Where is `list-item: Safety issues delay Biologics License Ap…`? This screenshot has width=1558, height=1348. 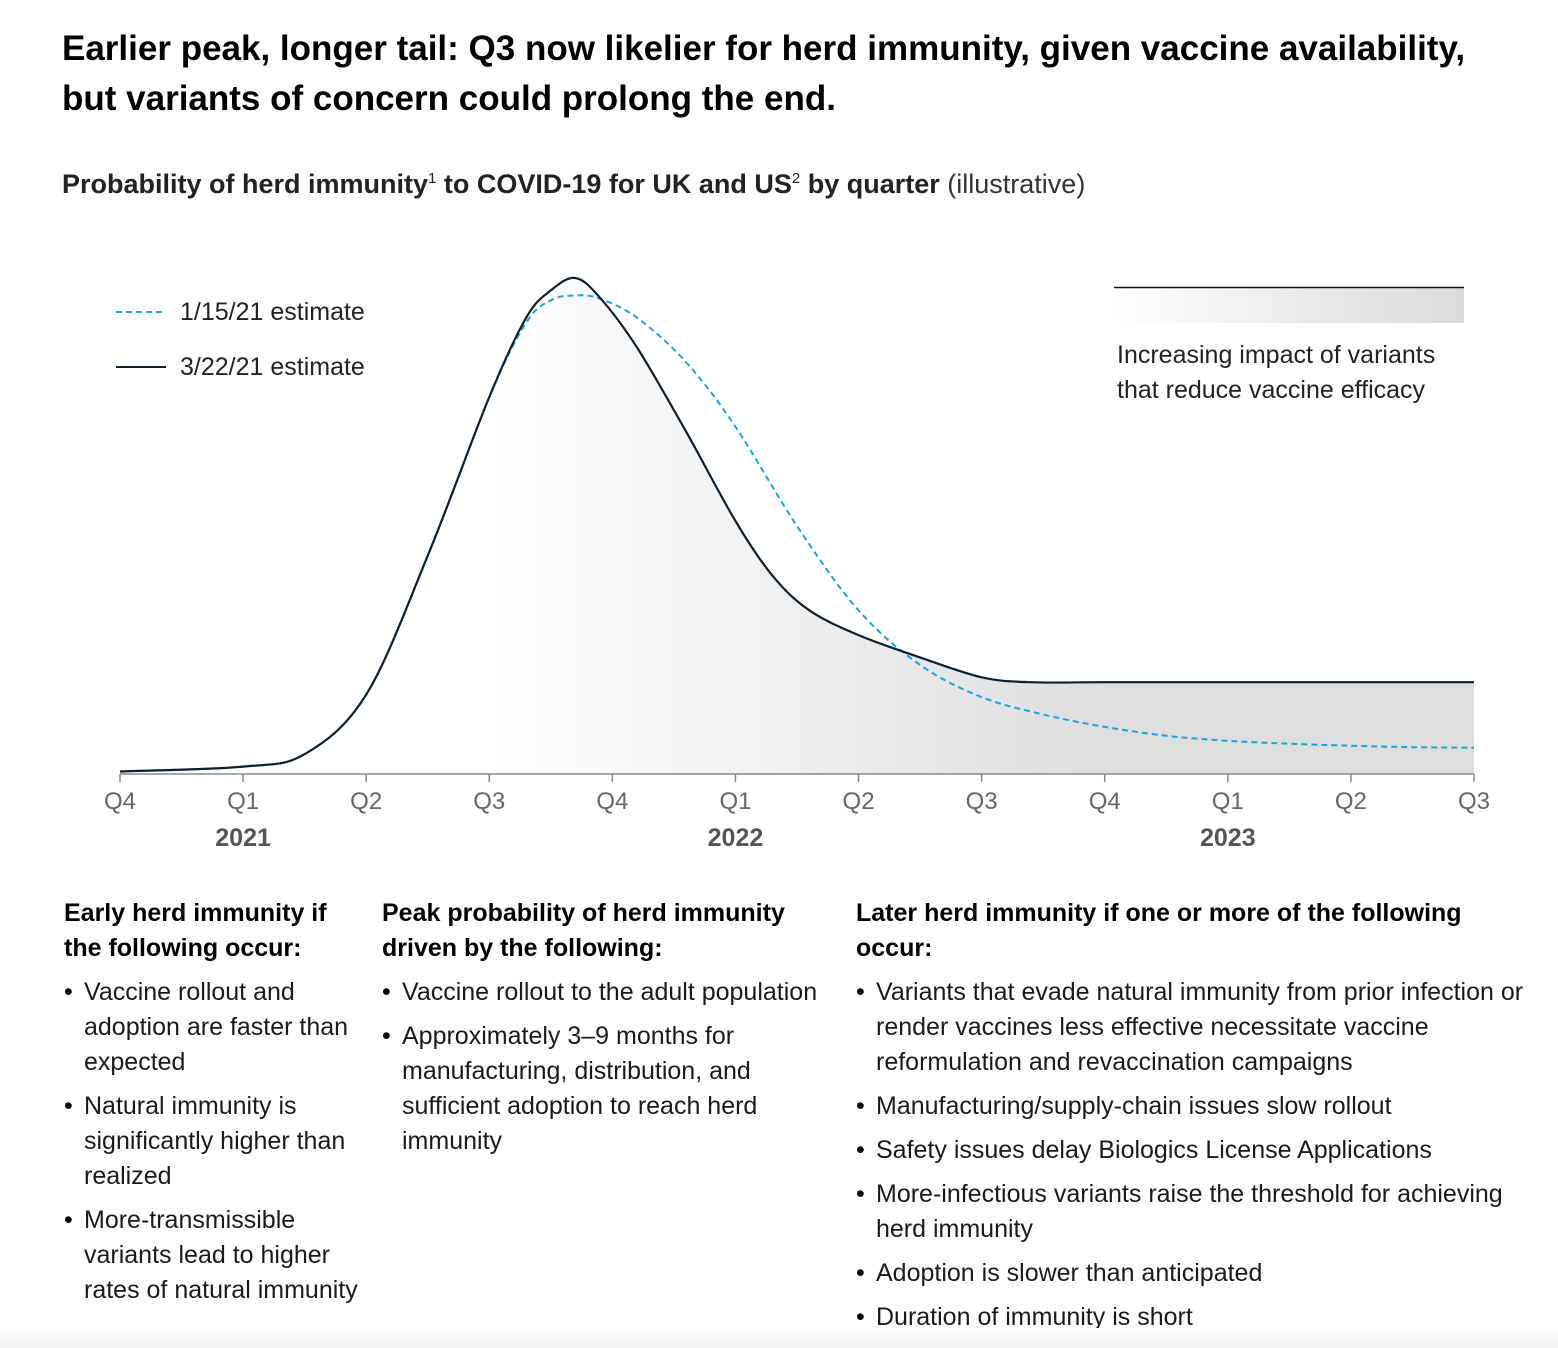
list-item: Safety issues delay Biologics License Ap… is located at coordinates (1196, 1150).